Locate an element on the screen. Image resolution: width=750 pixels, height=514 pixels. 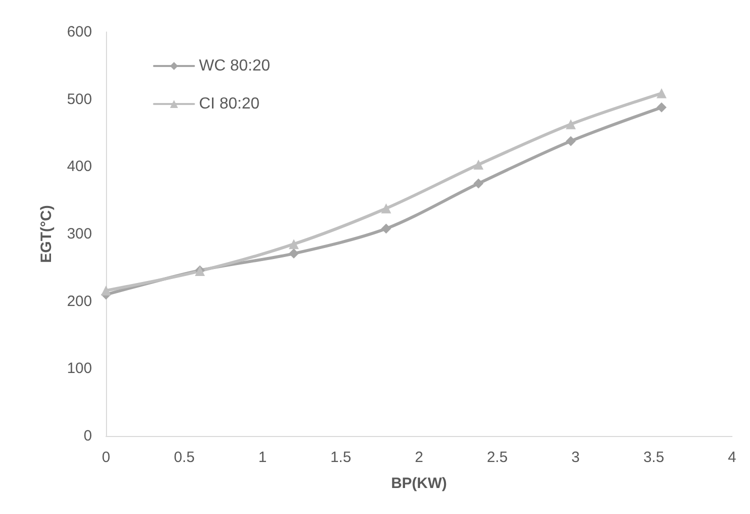
x-tick-label: 1 is located at coordinates (262, 457).